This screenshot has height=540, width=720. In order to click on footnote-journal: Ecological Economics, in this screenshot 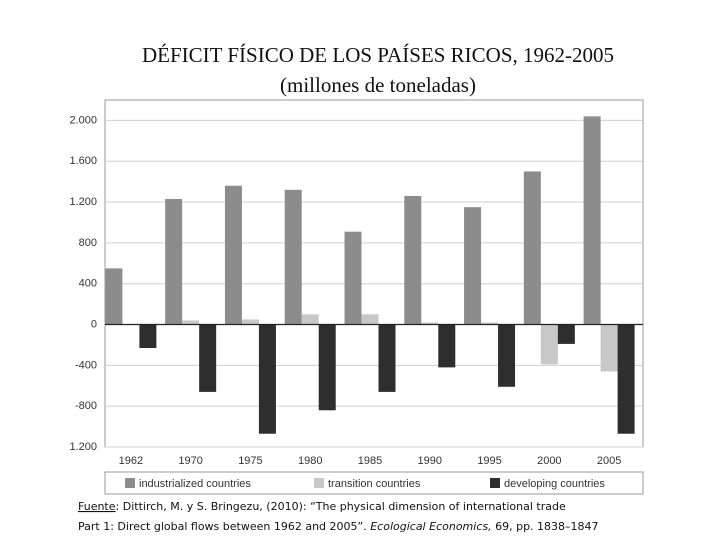, I will do `click(430, 526)`.